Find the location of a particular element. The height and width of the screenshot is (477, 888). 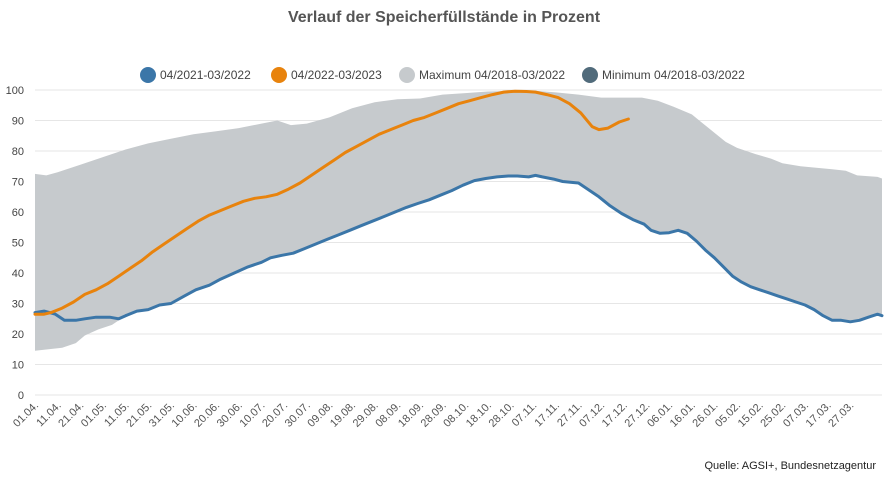

legend-item-2021: 04/2021-03/2022 is located at coordinates (195, 75).